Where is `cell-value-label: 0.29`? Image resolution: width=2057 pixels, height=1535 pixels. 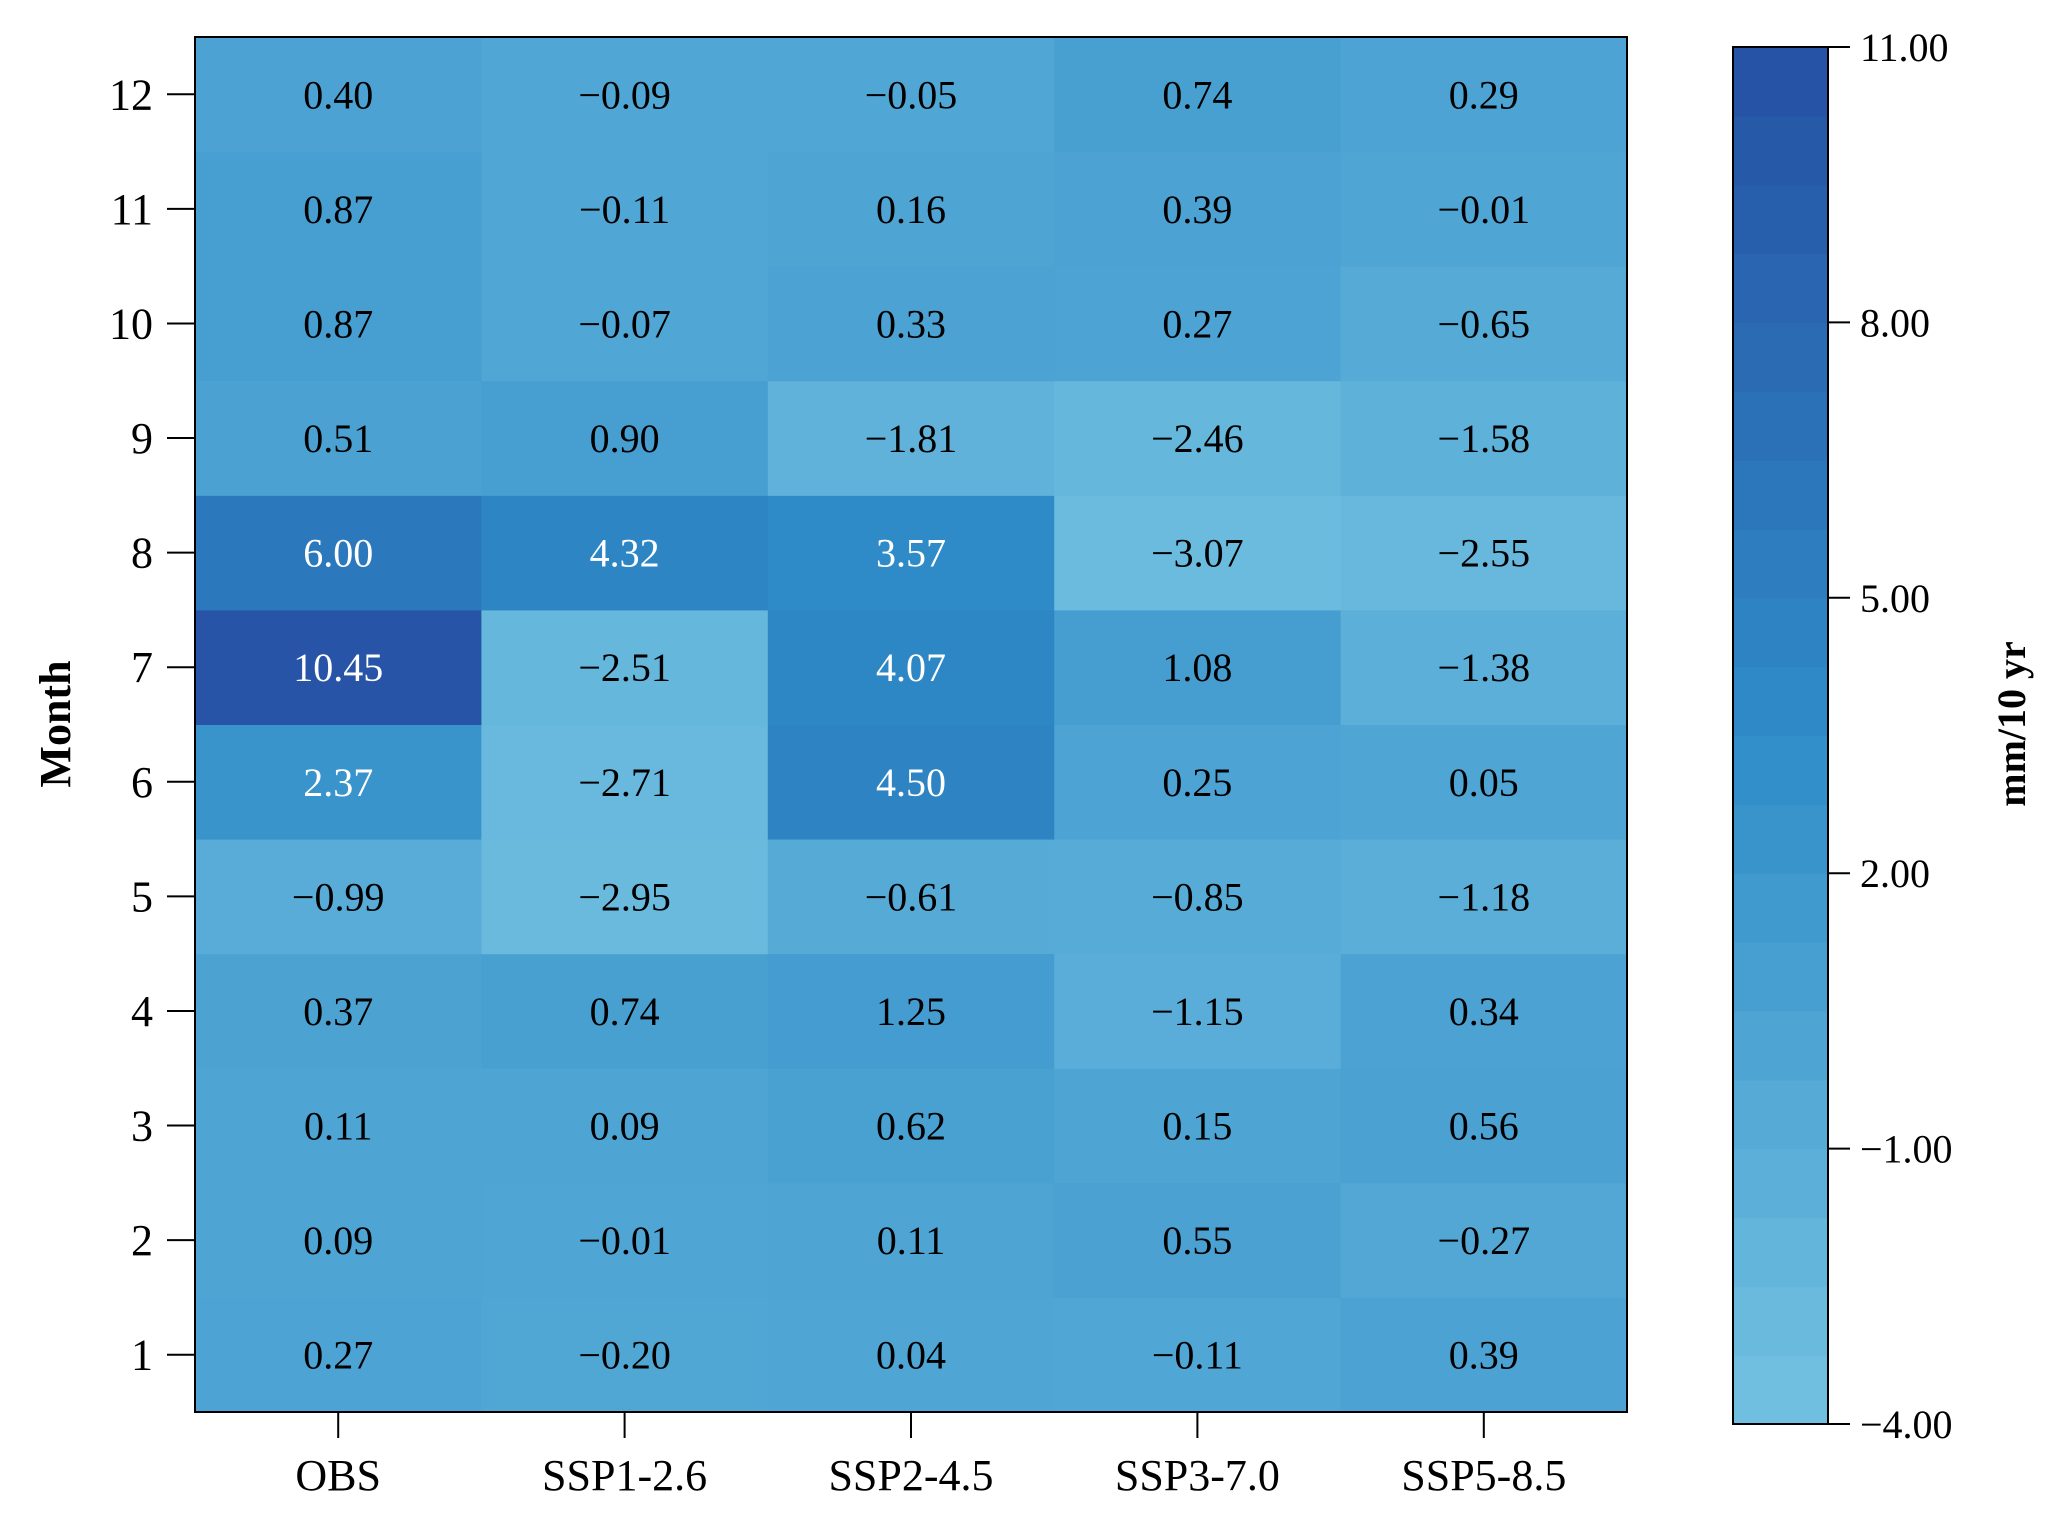 cell-value-label: 0.29 is located at coordinates (1484, 94).